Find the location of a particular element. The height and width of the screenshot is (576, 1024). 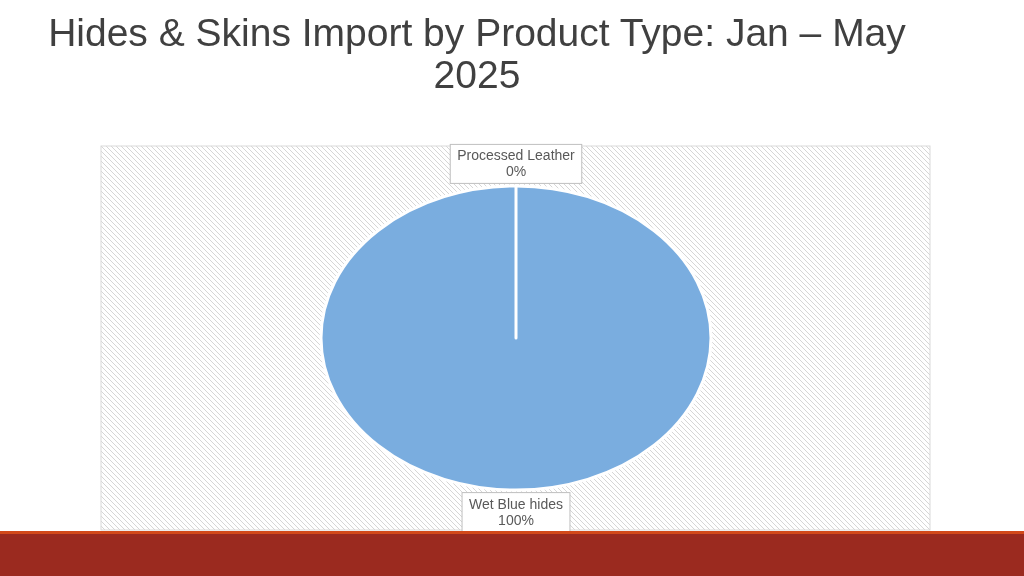

category-label: Processed Leather is located at coordinates (516, 155).